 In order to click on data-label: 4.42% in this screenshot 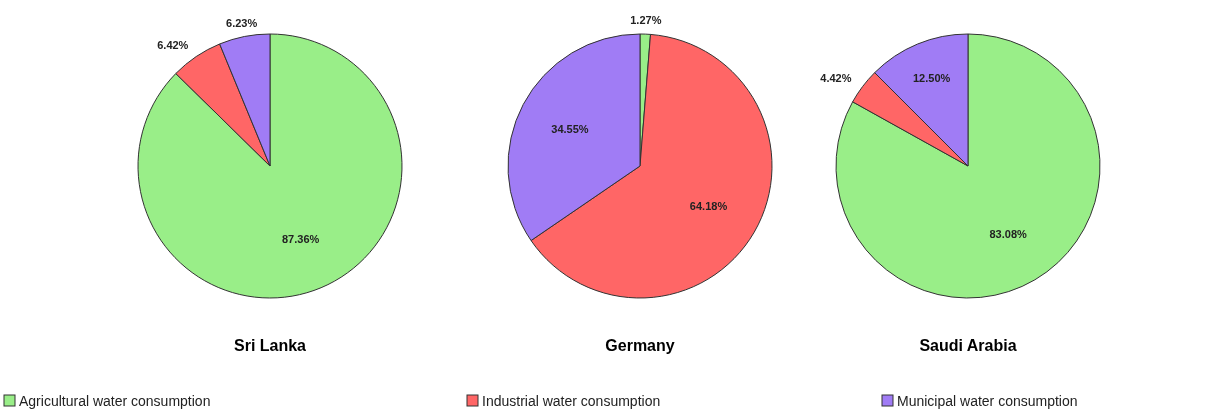, I will do `click(836, 77)`.